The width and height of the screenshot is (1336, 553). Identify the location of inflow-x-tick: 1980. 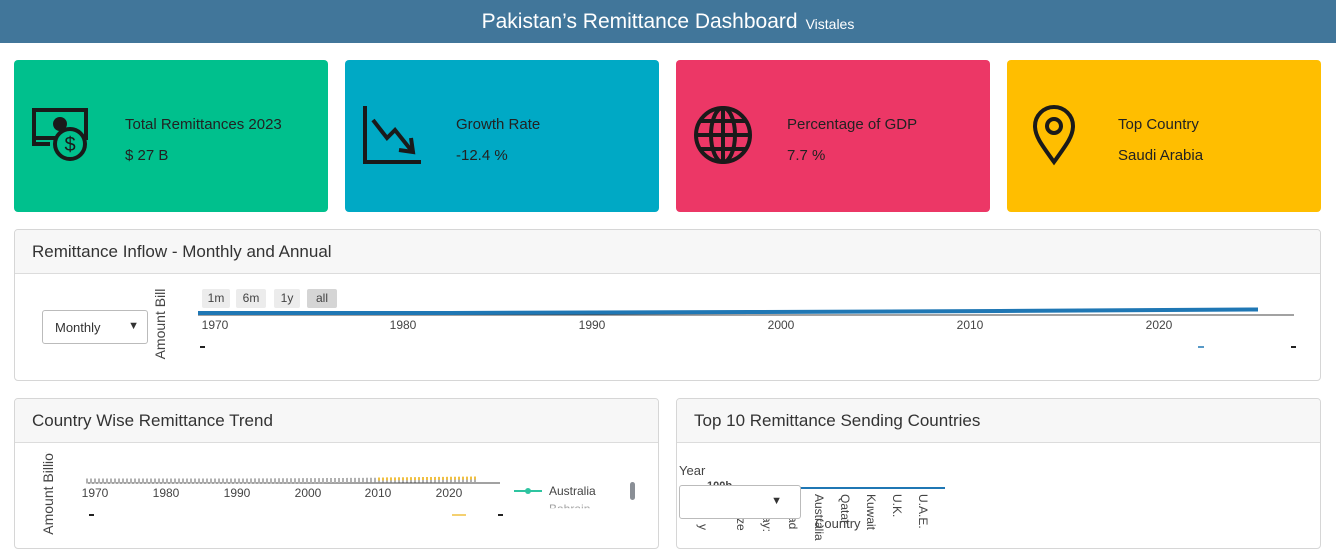
(403, 325).